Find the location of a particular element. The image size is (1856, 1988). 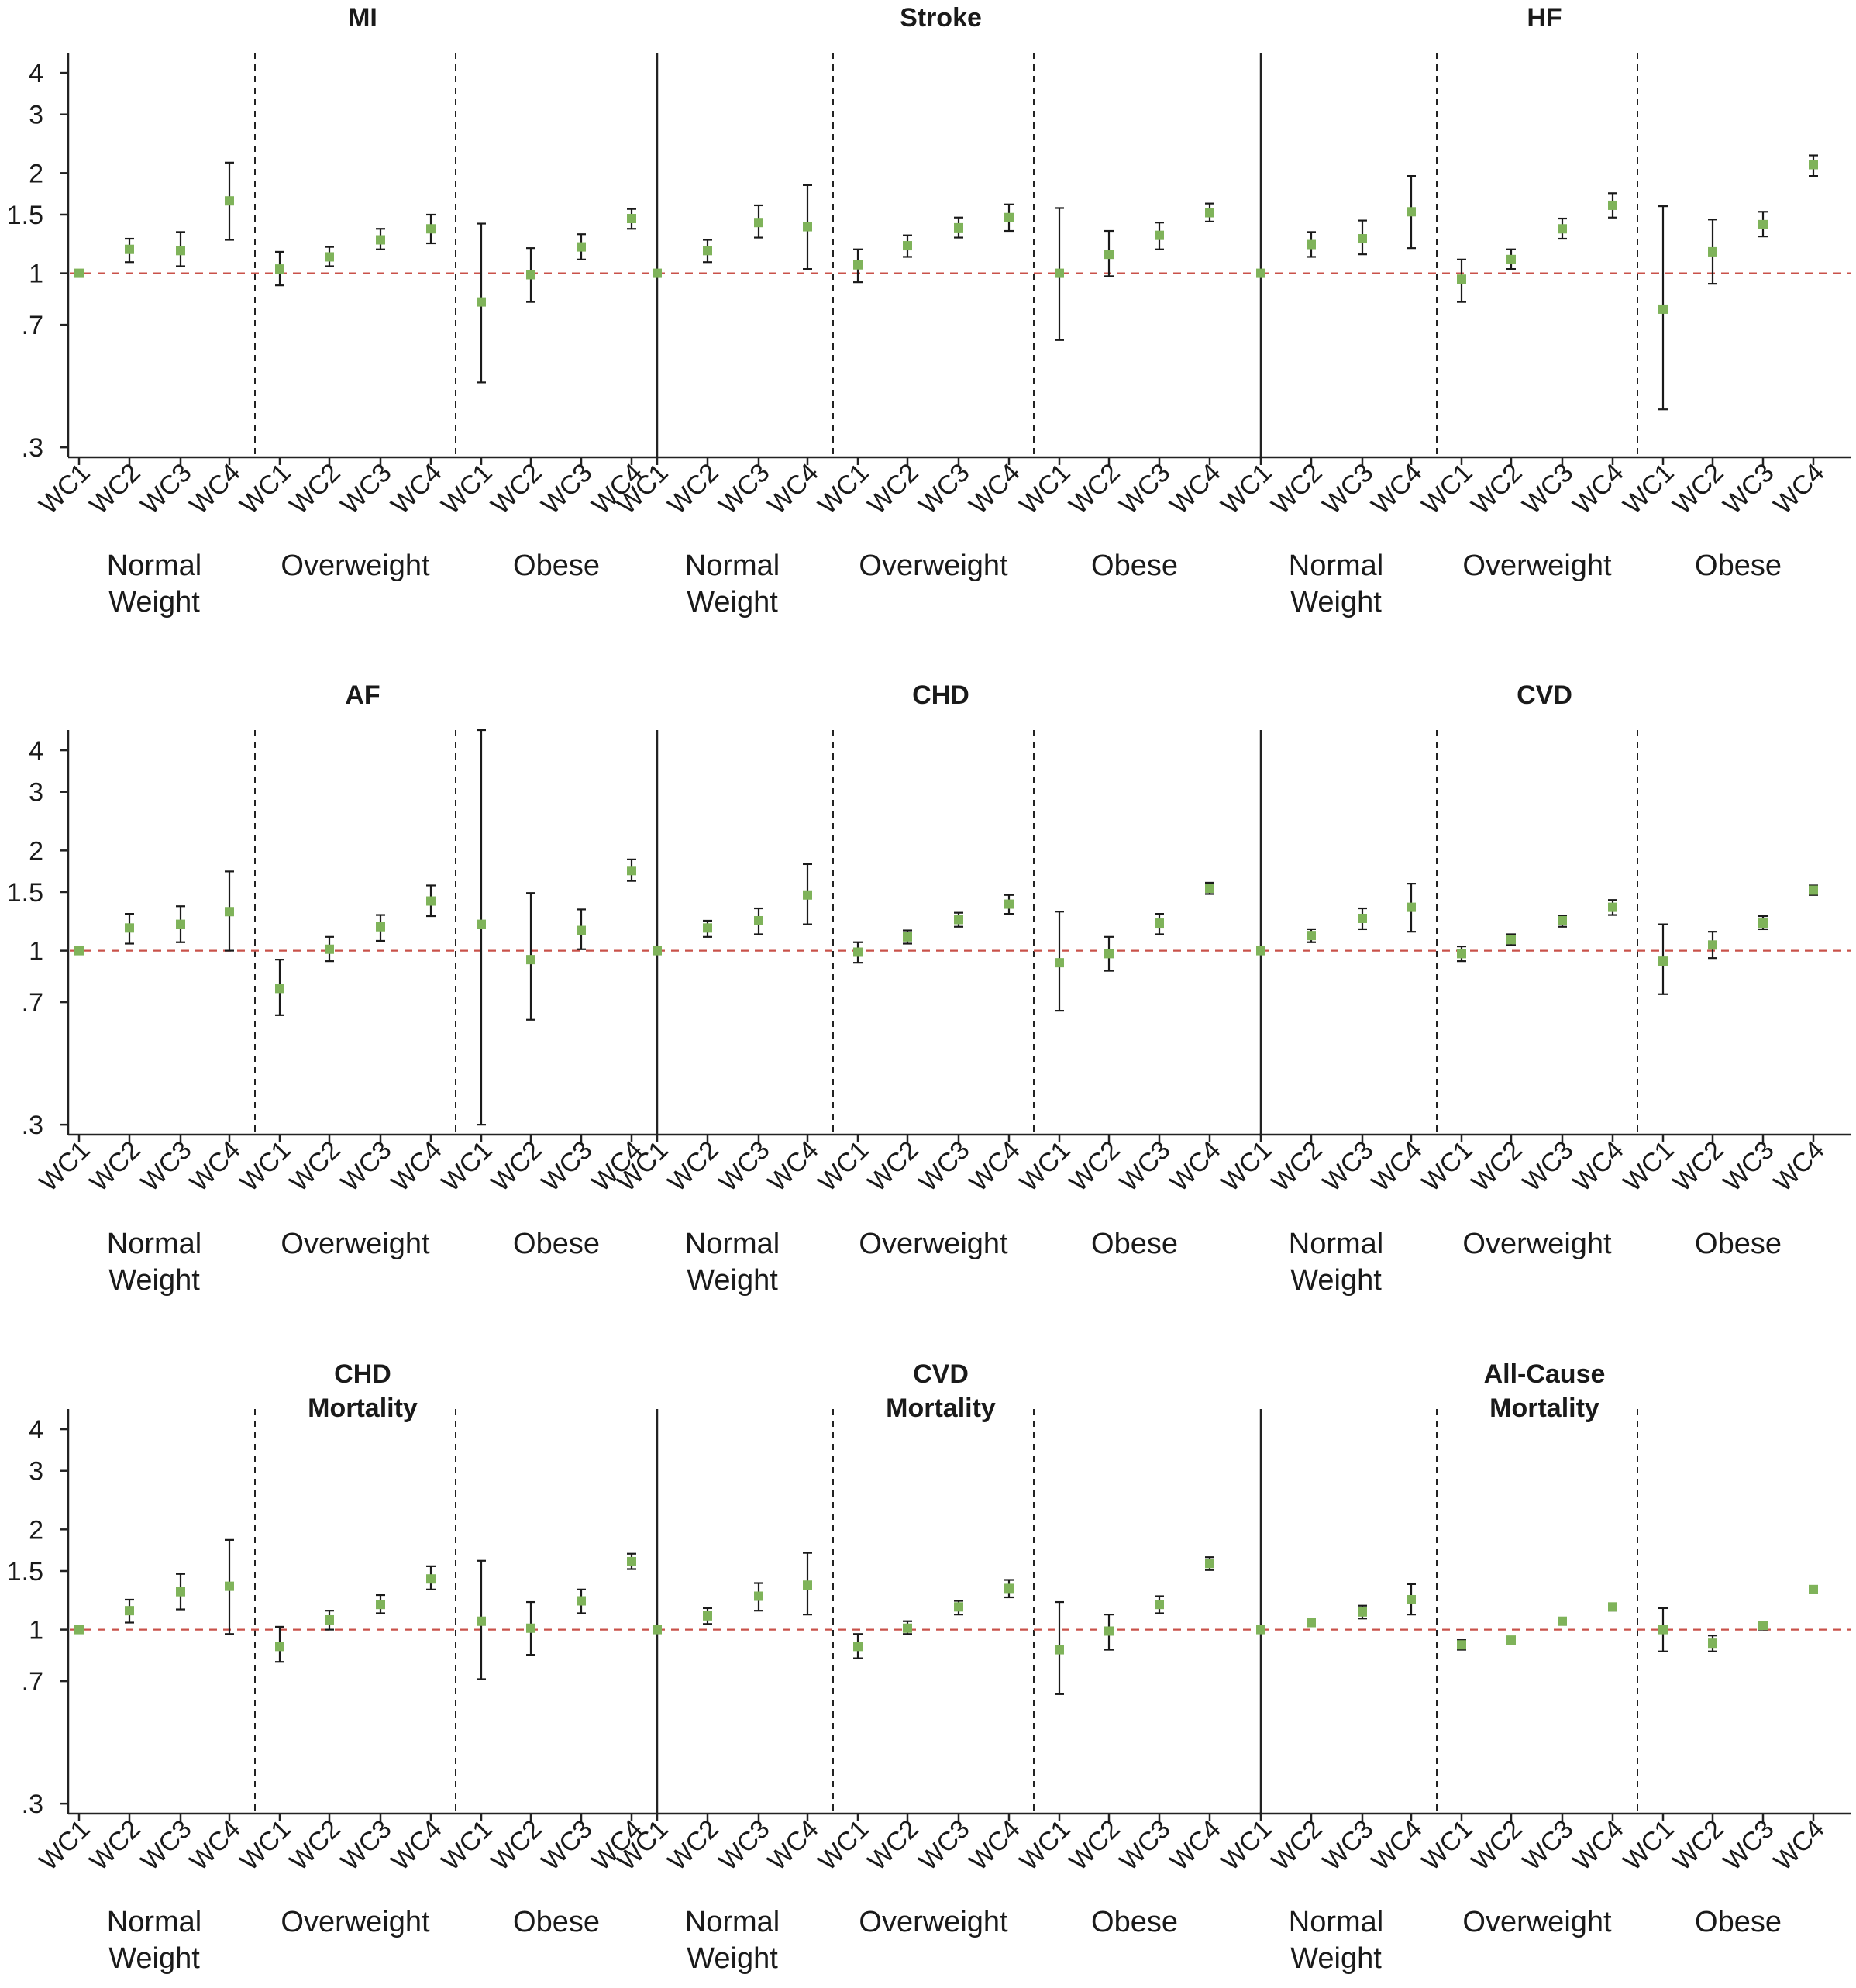

panel-title: CVD is located at coordinates (1545, 695).